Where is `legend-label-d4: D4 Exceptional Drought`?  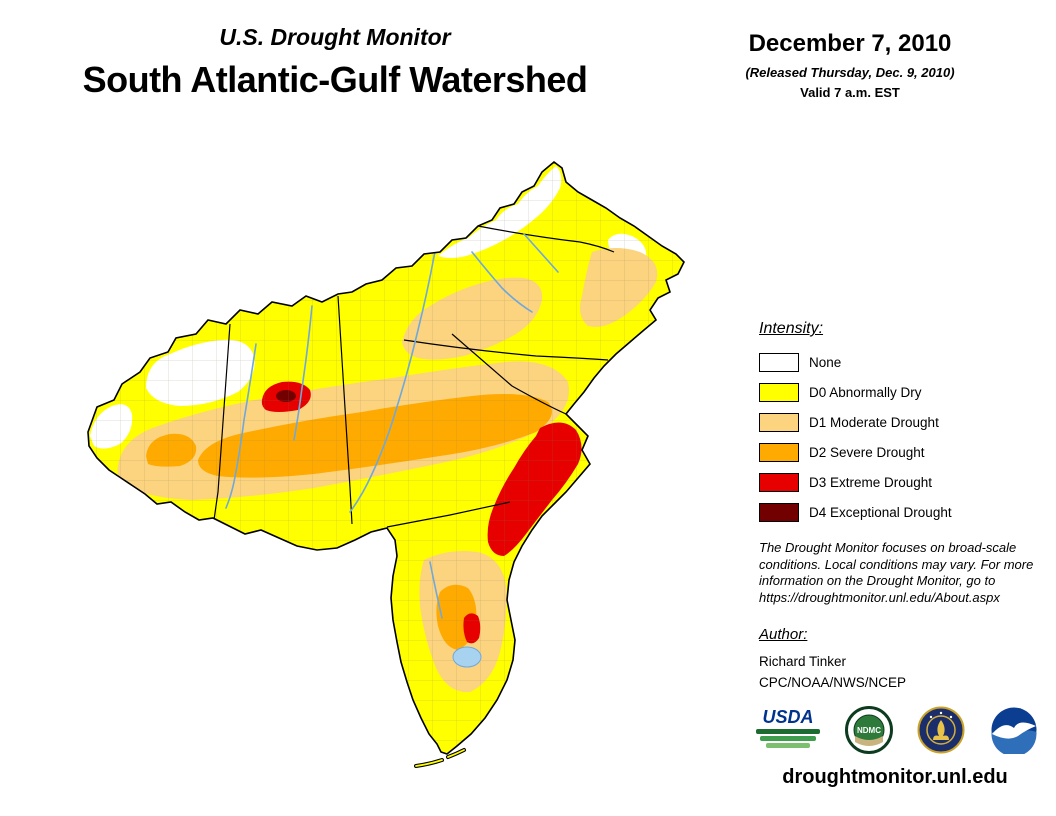
legend-label-d4: D4 Exceptional Drought is located at coordinates (880, 512).